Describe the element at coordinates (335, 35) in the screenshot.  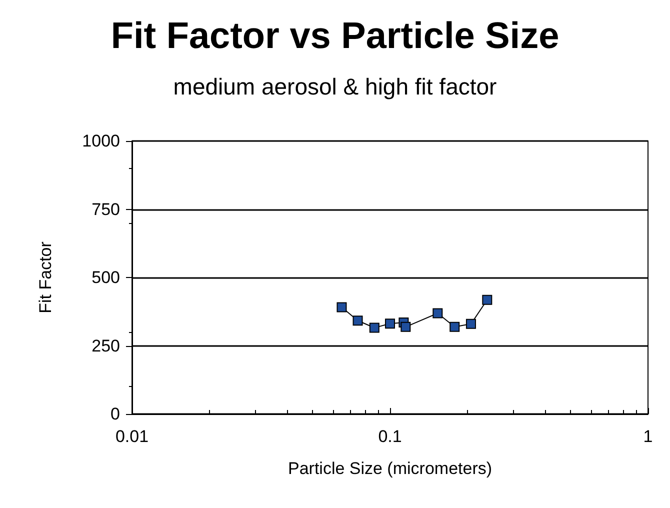
I see `chart-title: Fit Factor vs Particle Size` at that location.